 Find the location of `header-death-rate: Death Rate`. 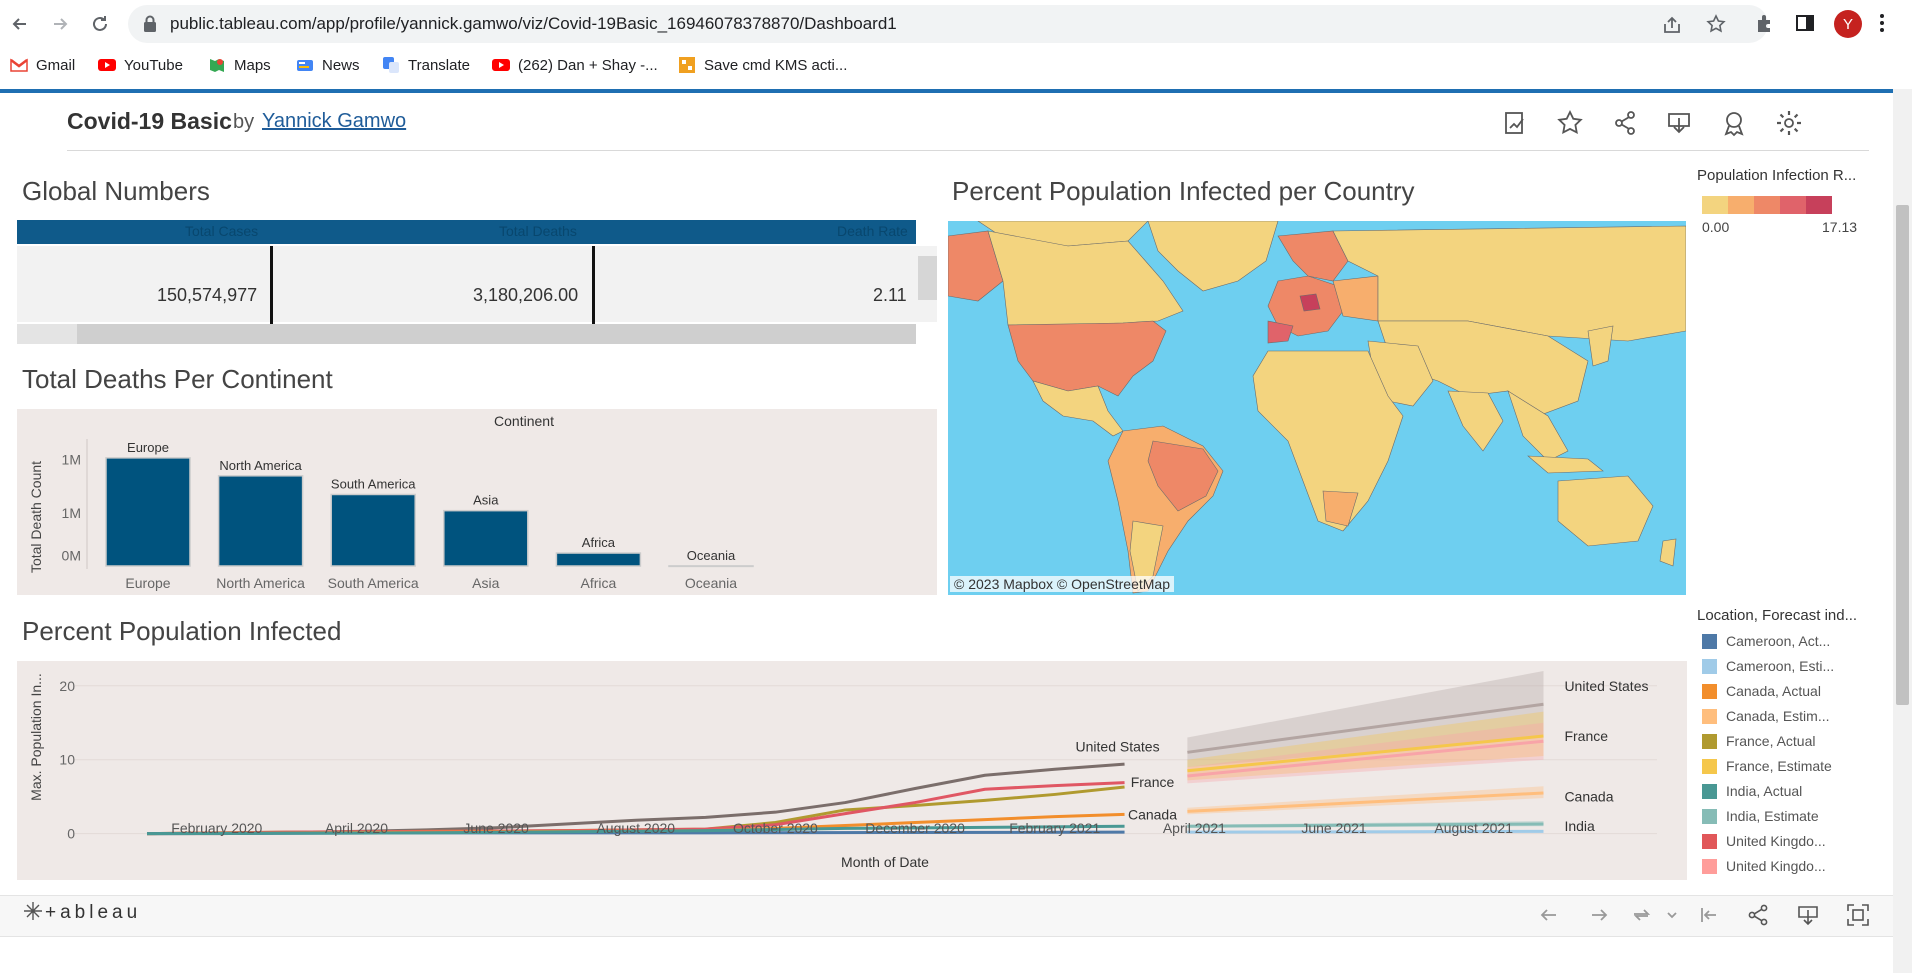

header-death-rate: Death Rate is located at coordinates (872, 231).